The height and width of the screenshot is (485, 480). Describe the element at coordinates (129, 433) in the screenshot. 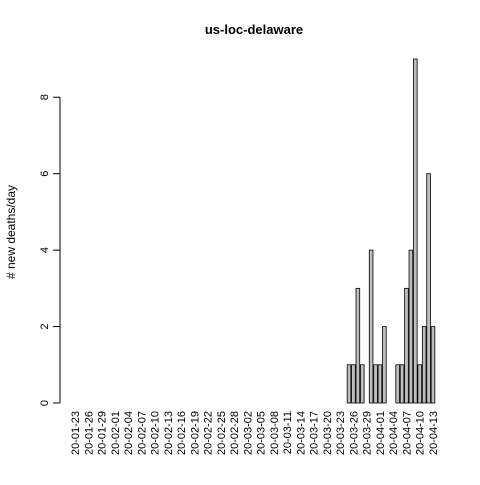

I see `x-tick-label: 20-02-04` at that location.